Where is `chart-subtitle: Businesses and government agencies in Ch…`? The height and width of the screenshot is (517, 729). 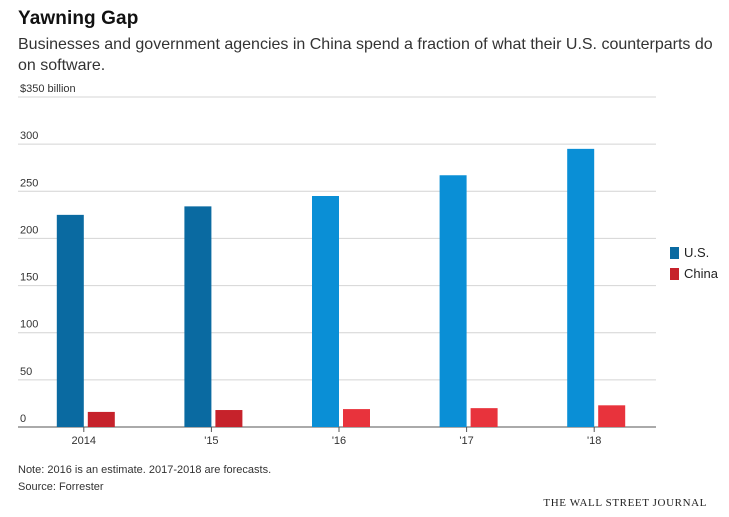 chart-subtitle: Businesses and government agencies in Ch… is located at coordinates (365, 55).